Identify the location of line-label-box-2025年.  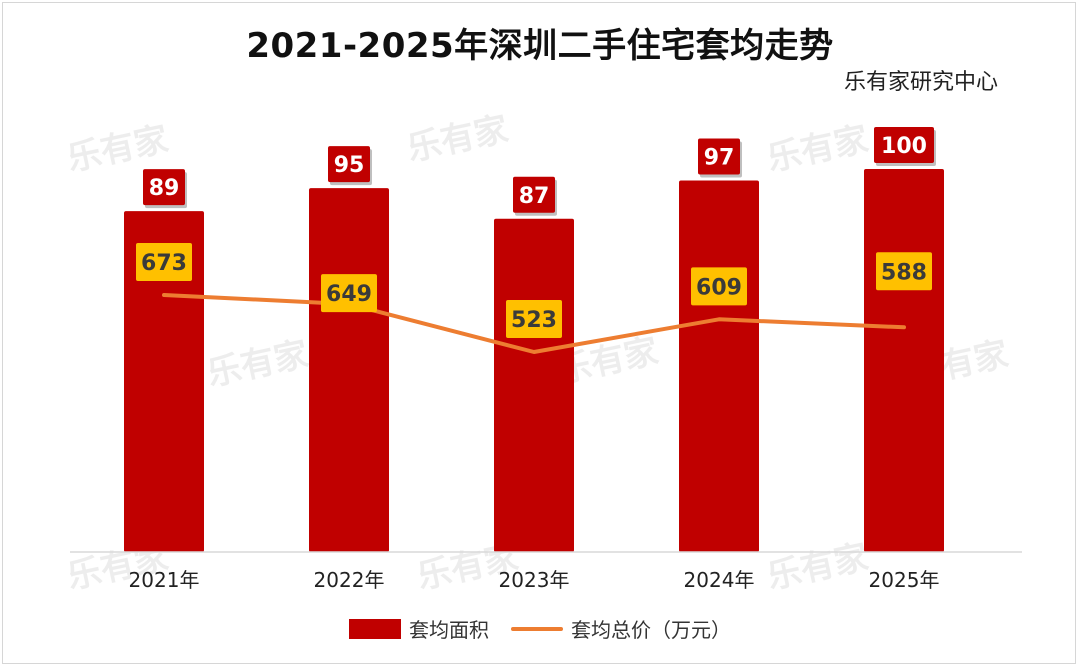
(904, 271).